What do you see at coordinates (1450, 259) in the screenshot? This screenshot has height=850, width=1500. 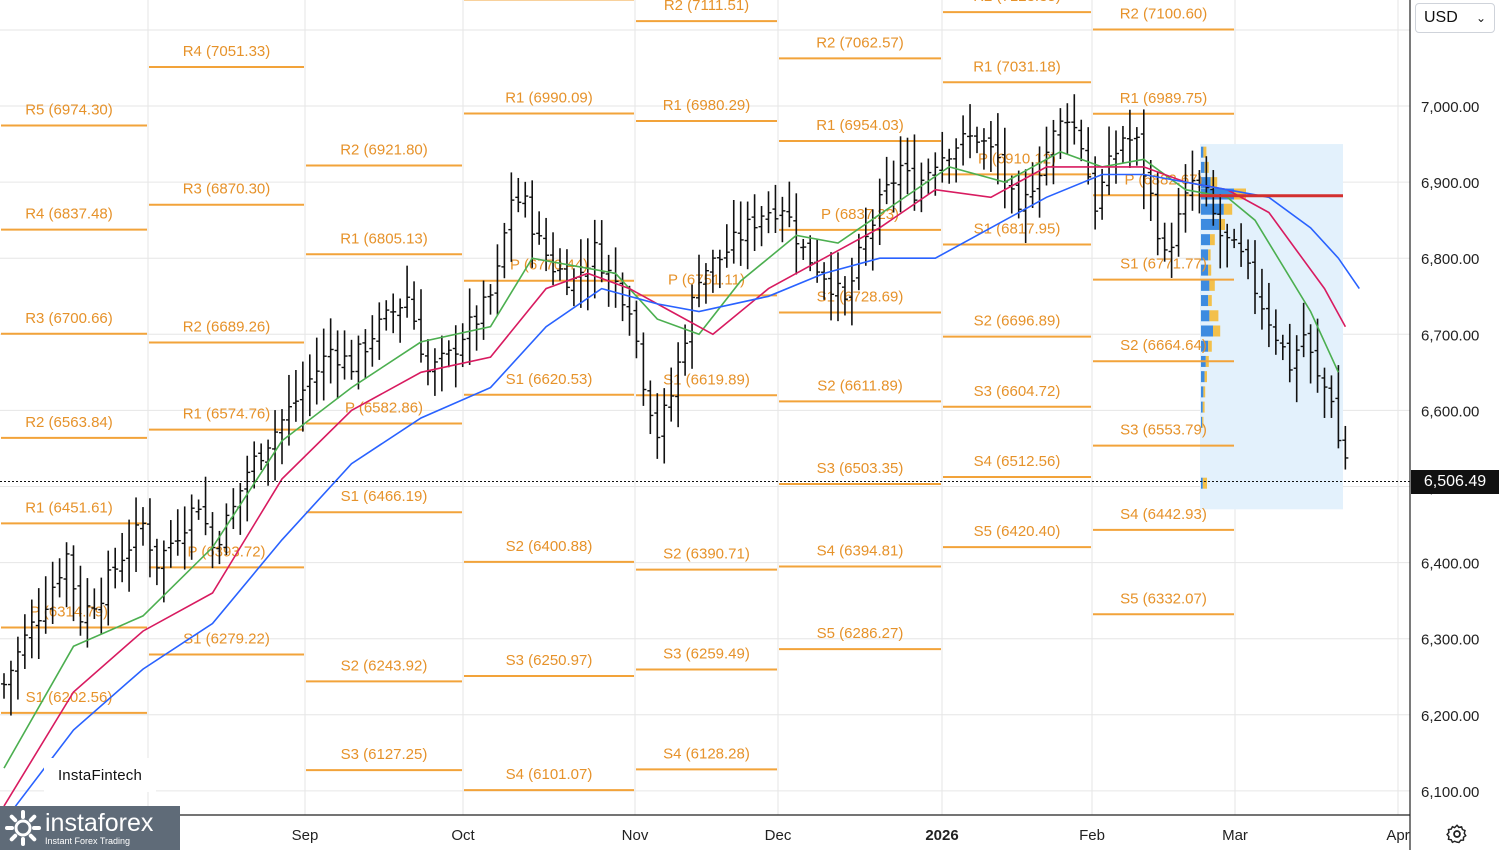 I see `price-axis-tick-label: 6,800.00` at bounding box center [1450, 259].